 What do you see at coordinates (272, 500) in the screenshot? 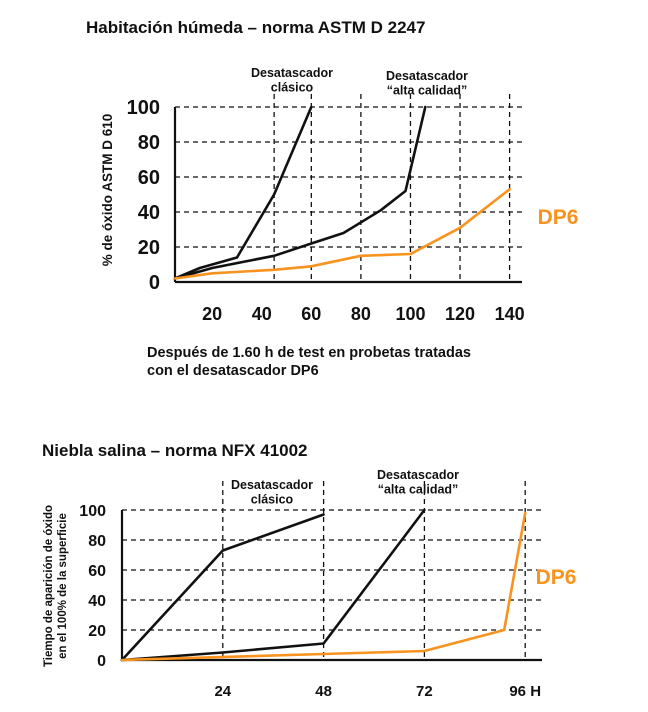
I see `chart2-series-label: clásico` at bounding box center [272, 500].